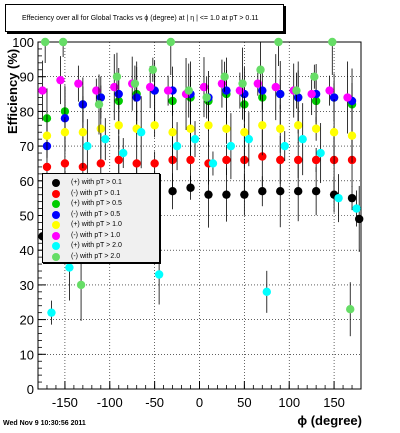 This screenshot has width=400, height=433. I want to click on x-tick-label: -150, so click(65, 402).